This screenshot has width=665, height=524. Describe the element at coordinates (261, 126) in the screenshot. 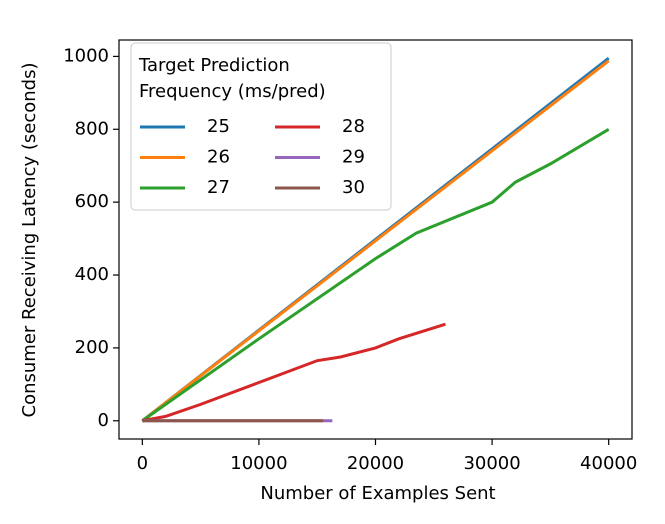

I see `legend-box` at that location.